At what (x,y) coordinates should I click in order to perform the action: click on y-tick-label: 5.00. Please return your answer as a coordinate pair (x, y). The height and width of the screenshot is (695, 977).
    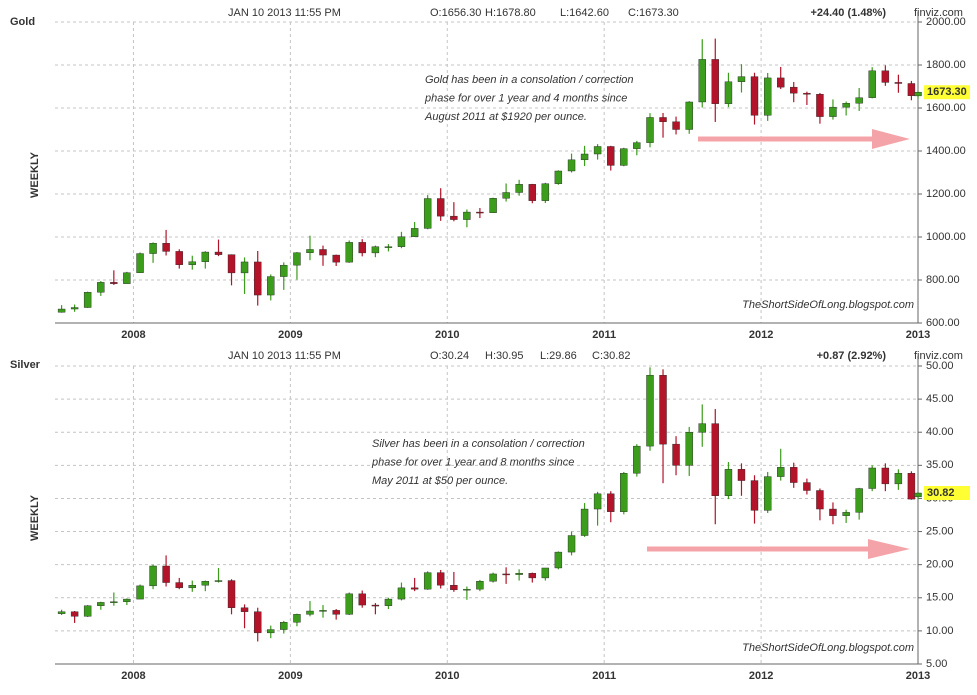
    Looking at the image, I should click on (936, 664).